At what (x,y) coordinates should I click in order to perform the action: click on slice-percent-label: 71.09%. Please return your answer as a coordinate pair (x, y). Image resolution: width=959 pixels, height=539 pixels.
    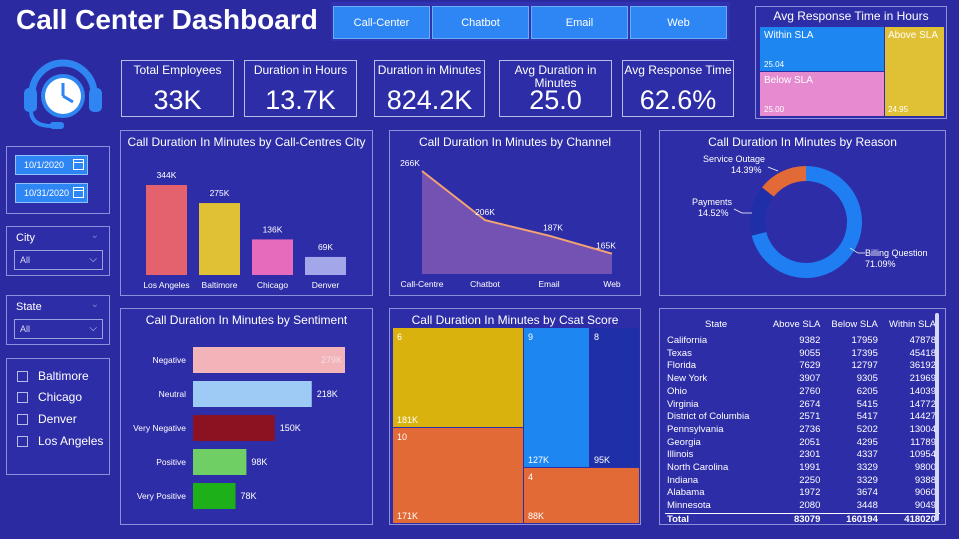
    Looking at the image, I should click on (880, 264).